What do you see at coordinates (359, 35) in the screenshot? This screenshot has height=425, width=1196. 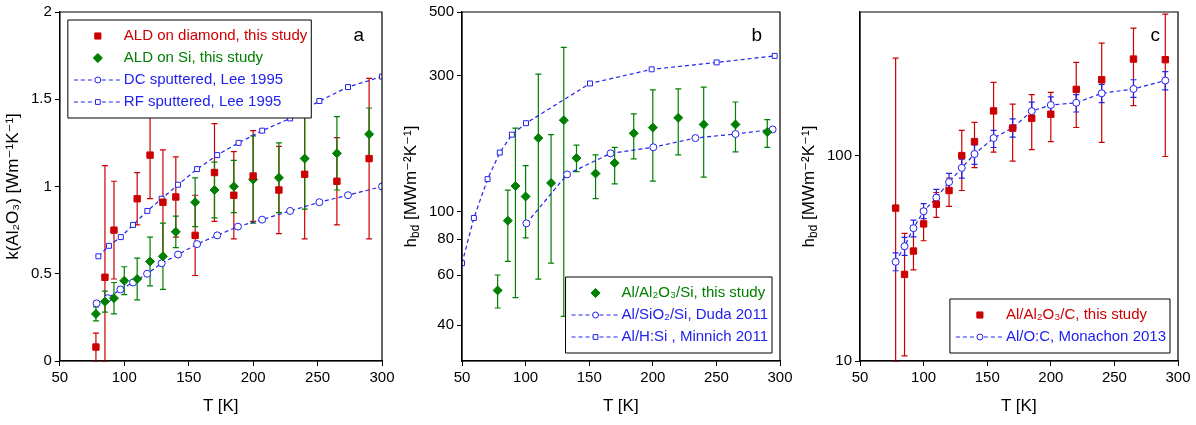 I see `annotation: a` at bounding box center [359, 35].